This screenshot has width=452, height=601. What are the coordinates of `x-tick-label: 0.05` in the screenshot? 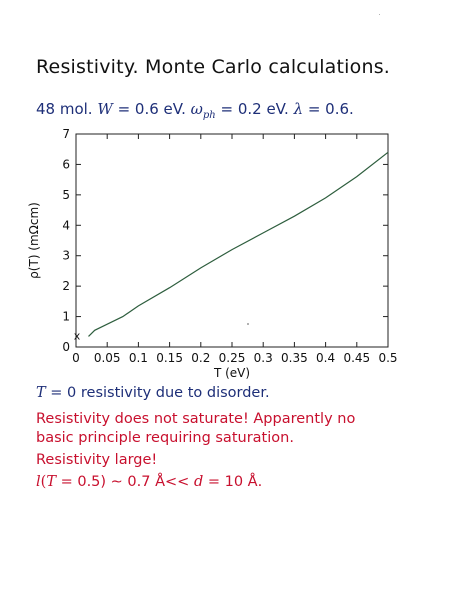 It's located at (107, 358).